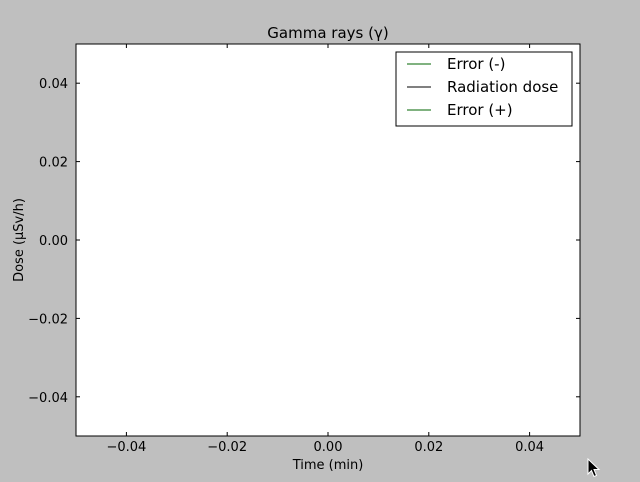 The width and height of the screenshot is (640, 482). I want to click on x-tick-label: −0.02, so click(227, 447).